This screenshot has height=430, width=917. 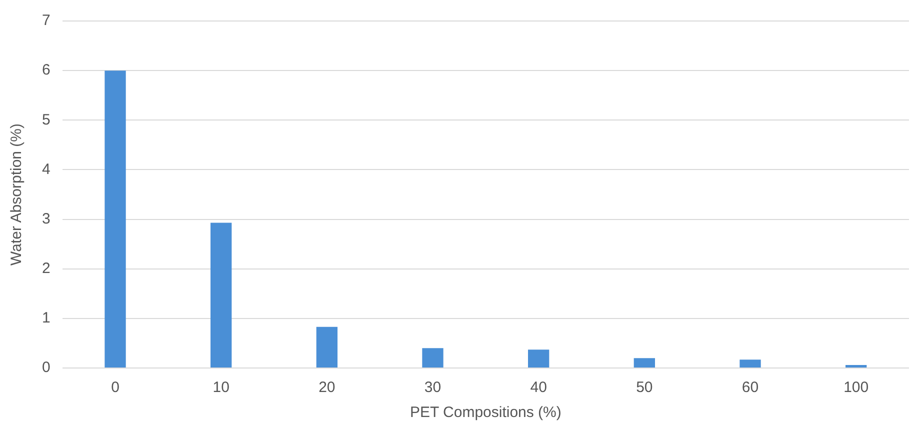 I want to click on x-tick-label: 40, so click(x=538, y=387).